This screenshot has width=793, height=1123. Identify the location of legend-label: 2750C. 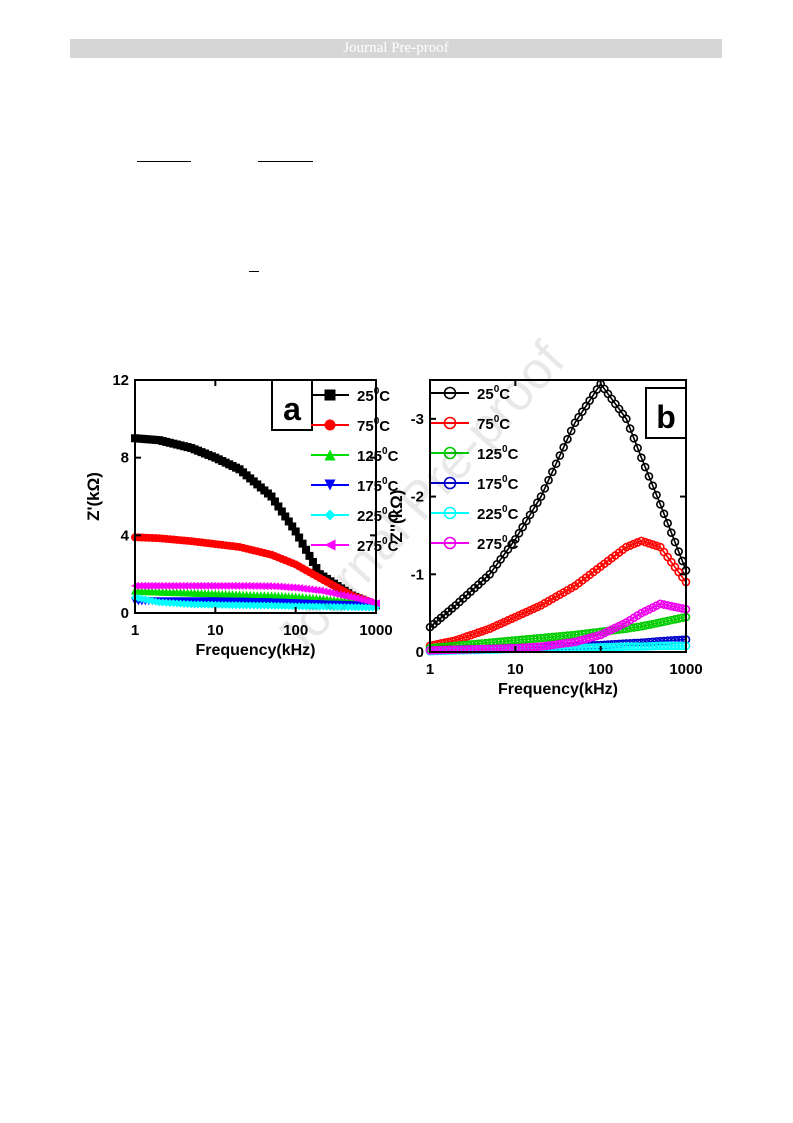
(498, 543).